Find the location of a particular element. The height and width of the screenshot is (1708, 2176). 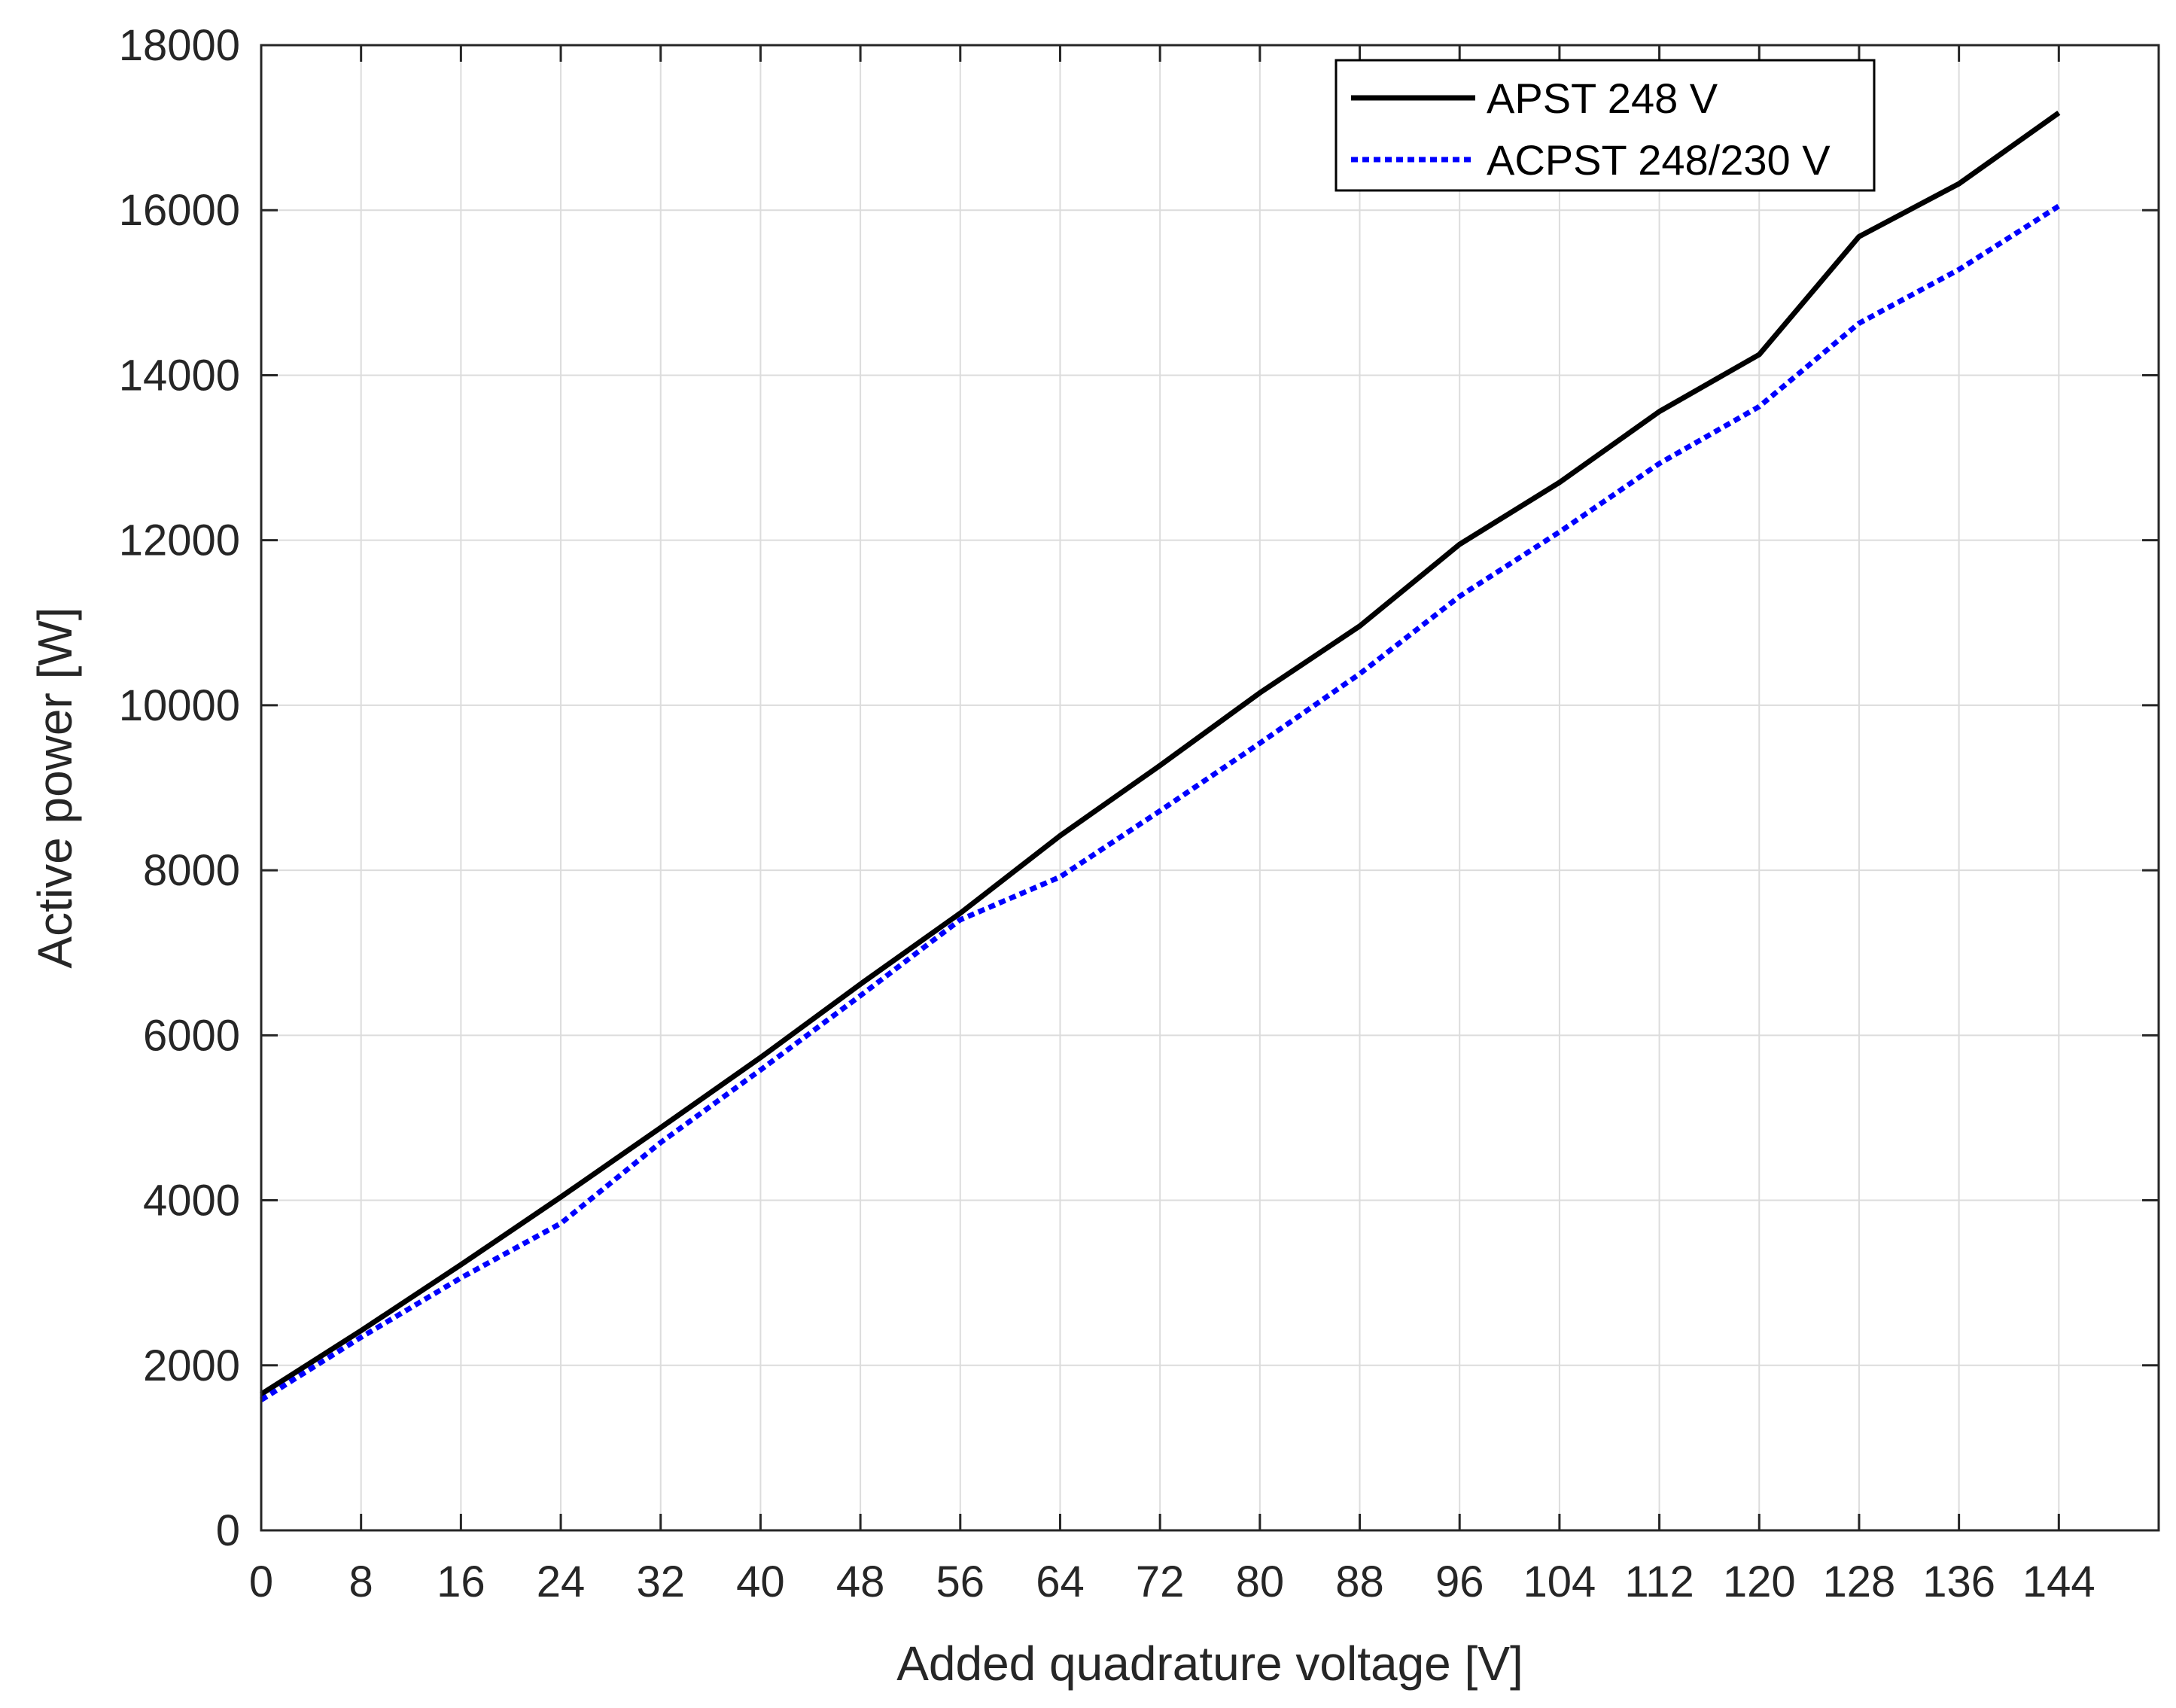

x-tick-label: 48 is located at coordinates (860, 1581).